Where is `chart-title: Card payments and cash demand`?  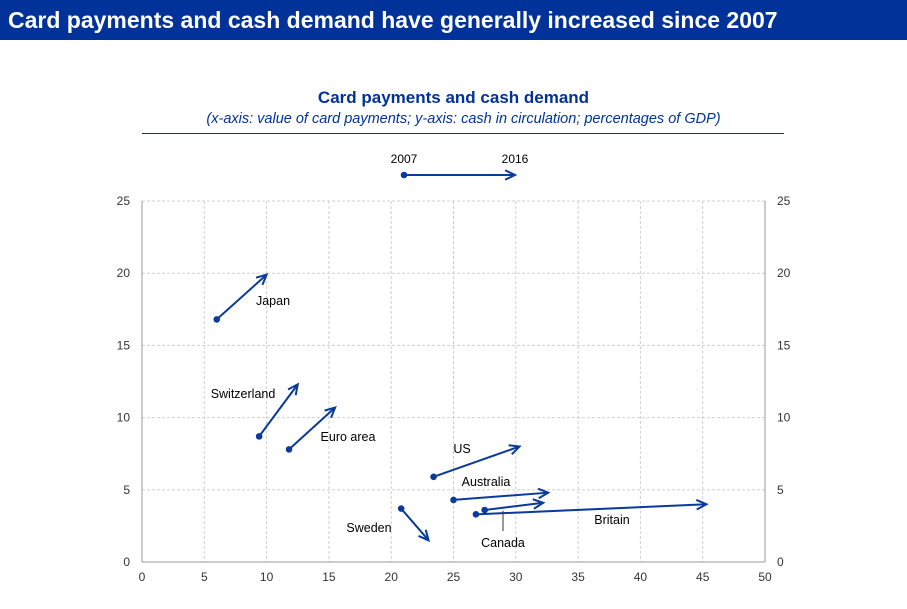
chart-title: Card payments and cash demand is located at coordinates (453, 97).